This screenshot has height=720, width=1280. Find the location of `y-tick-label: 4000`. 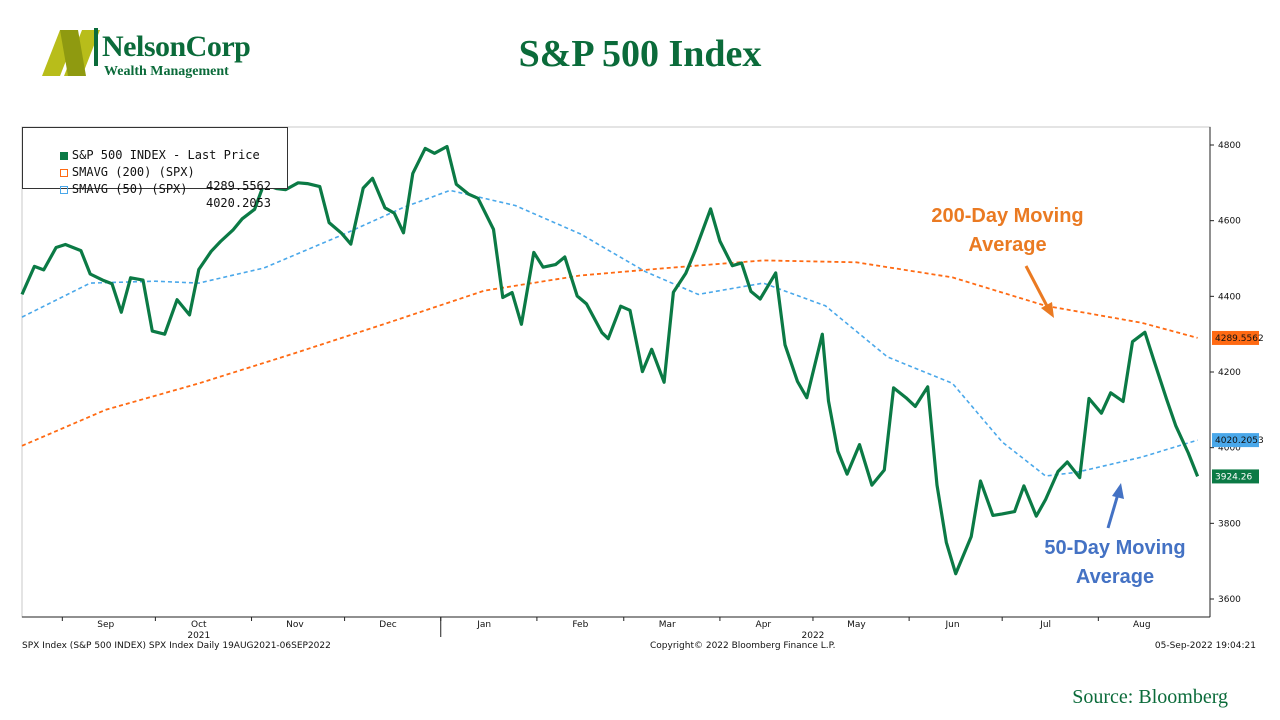

y-tick-label: 4000 is located at coordinates (1229, 449).